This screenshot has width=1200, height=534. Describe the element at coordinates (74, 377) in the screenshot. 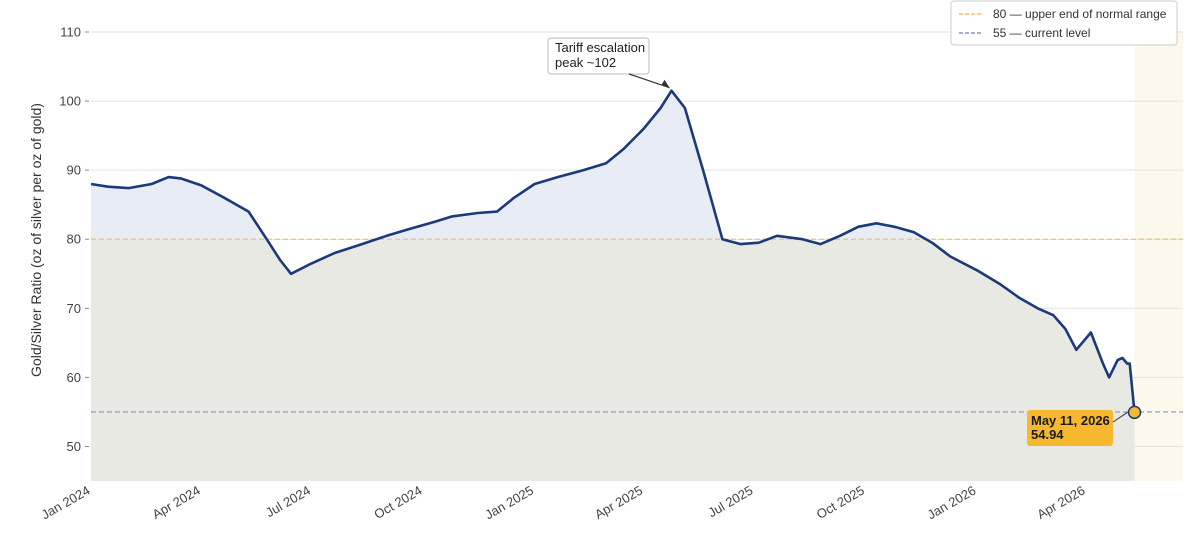

I see `y-tick-label: 60` at that location.